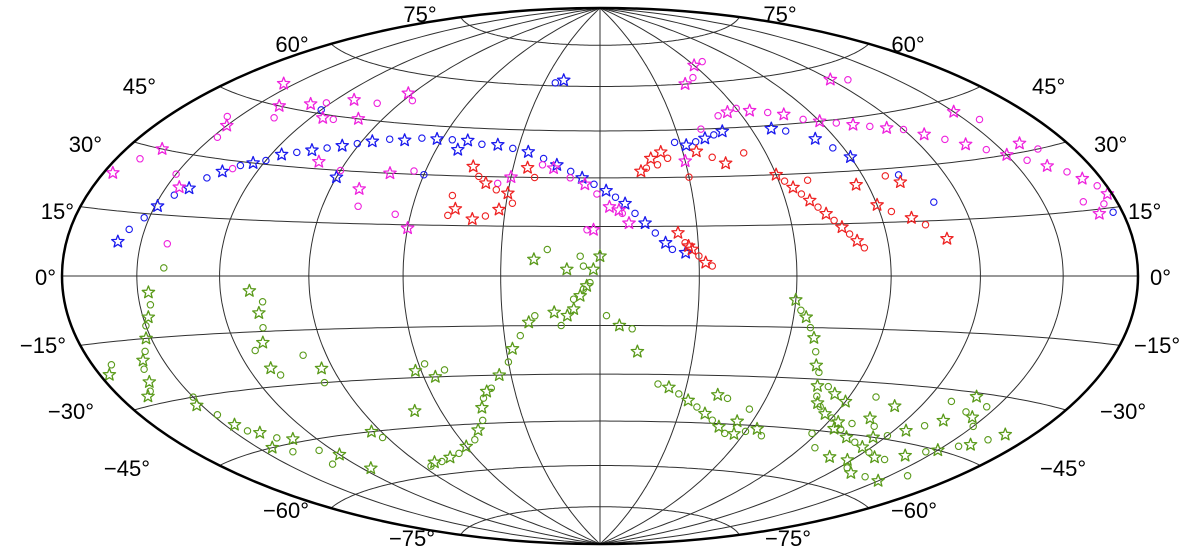  What do you see at coordinates (1063, 468) in the screenshot?
I see `right-tick-label: −45°` at bounding box center [1063, 468].